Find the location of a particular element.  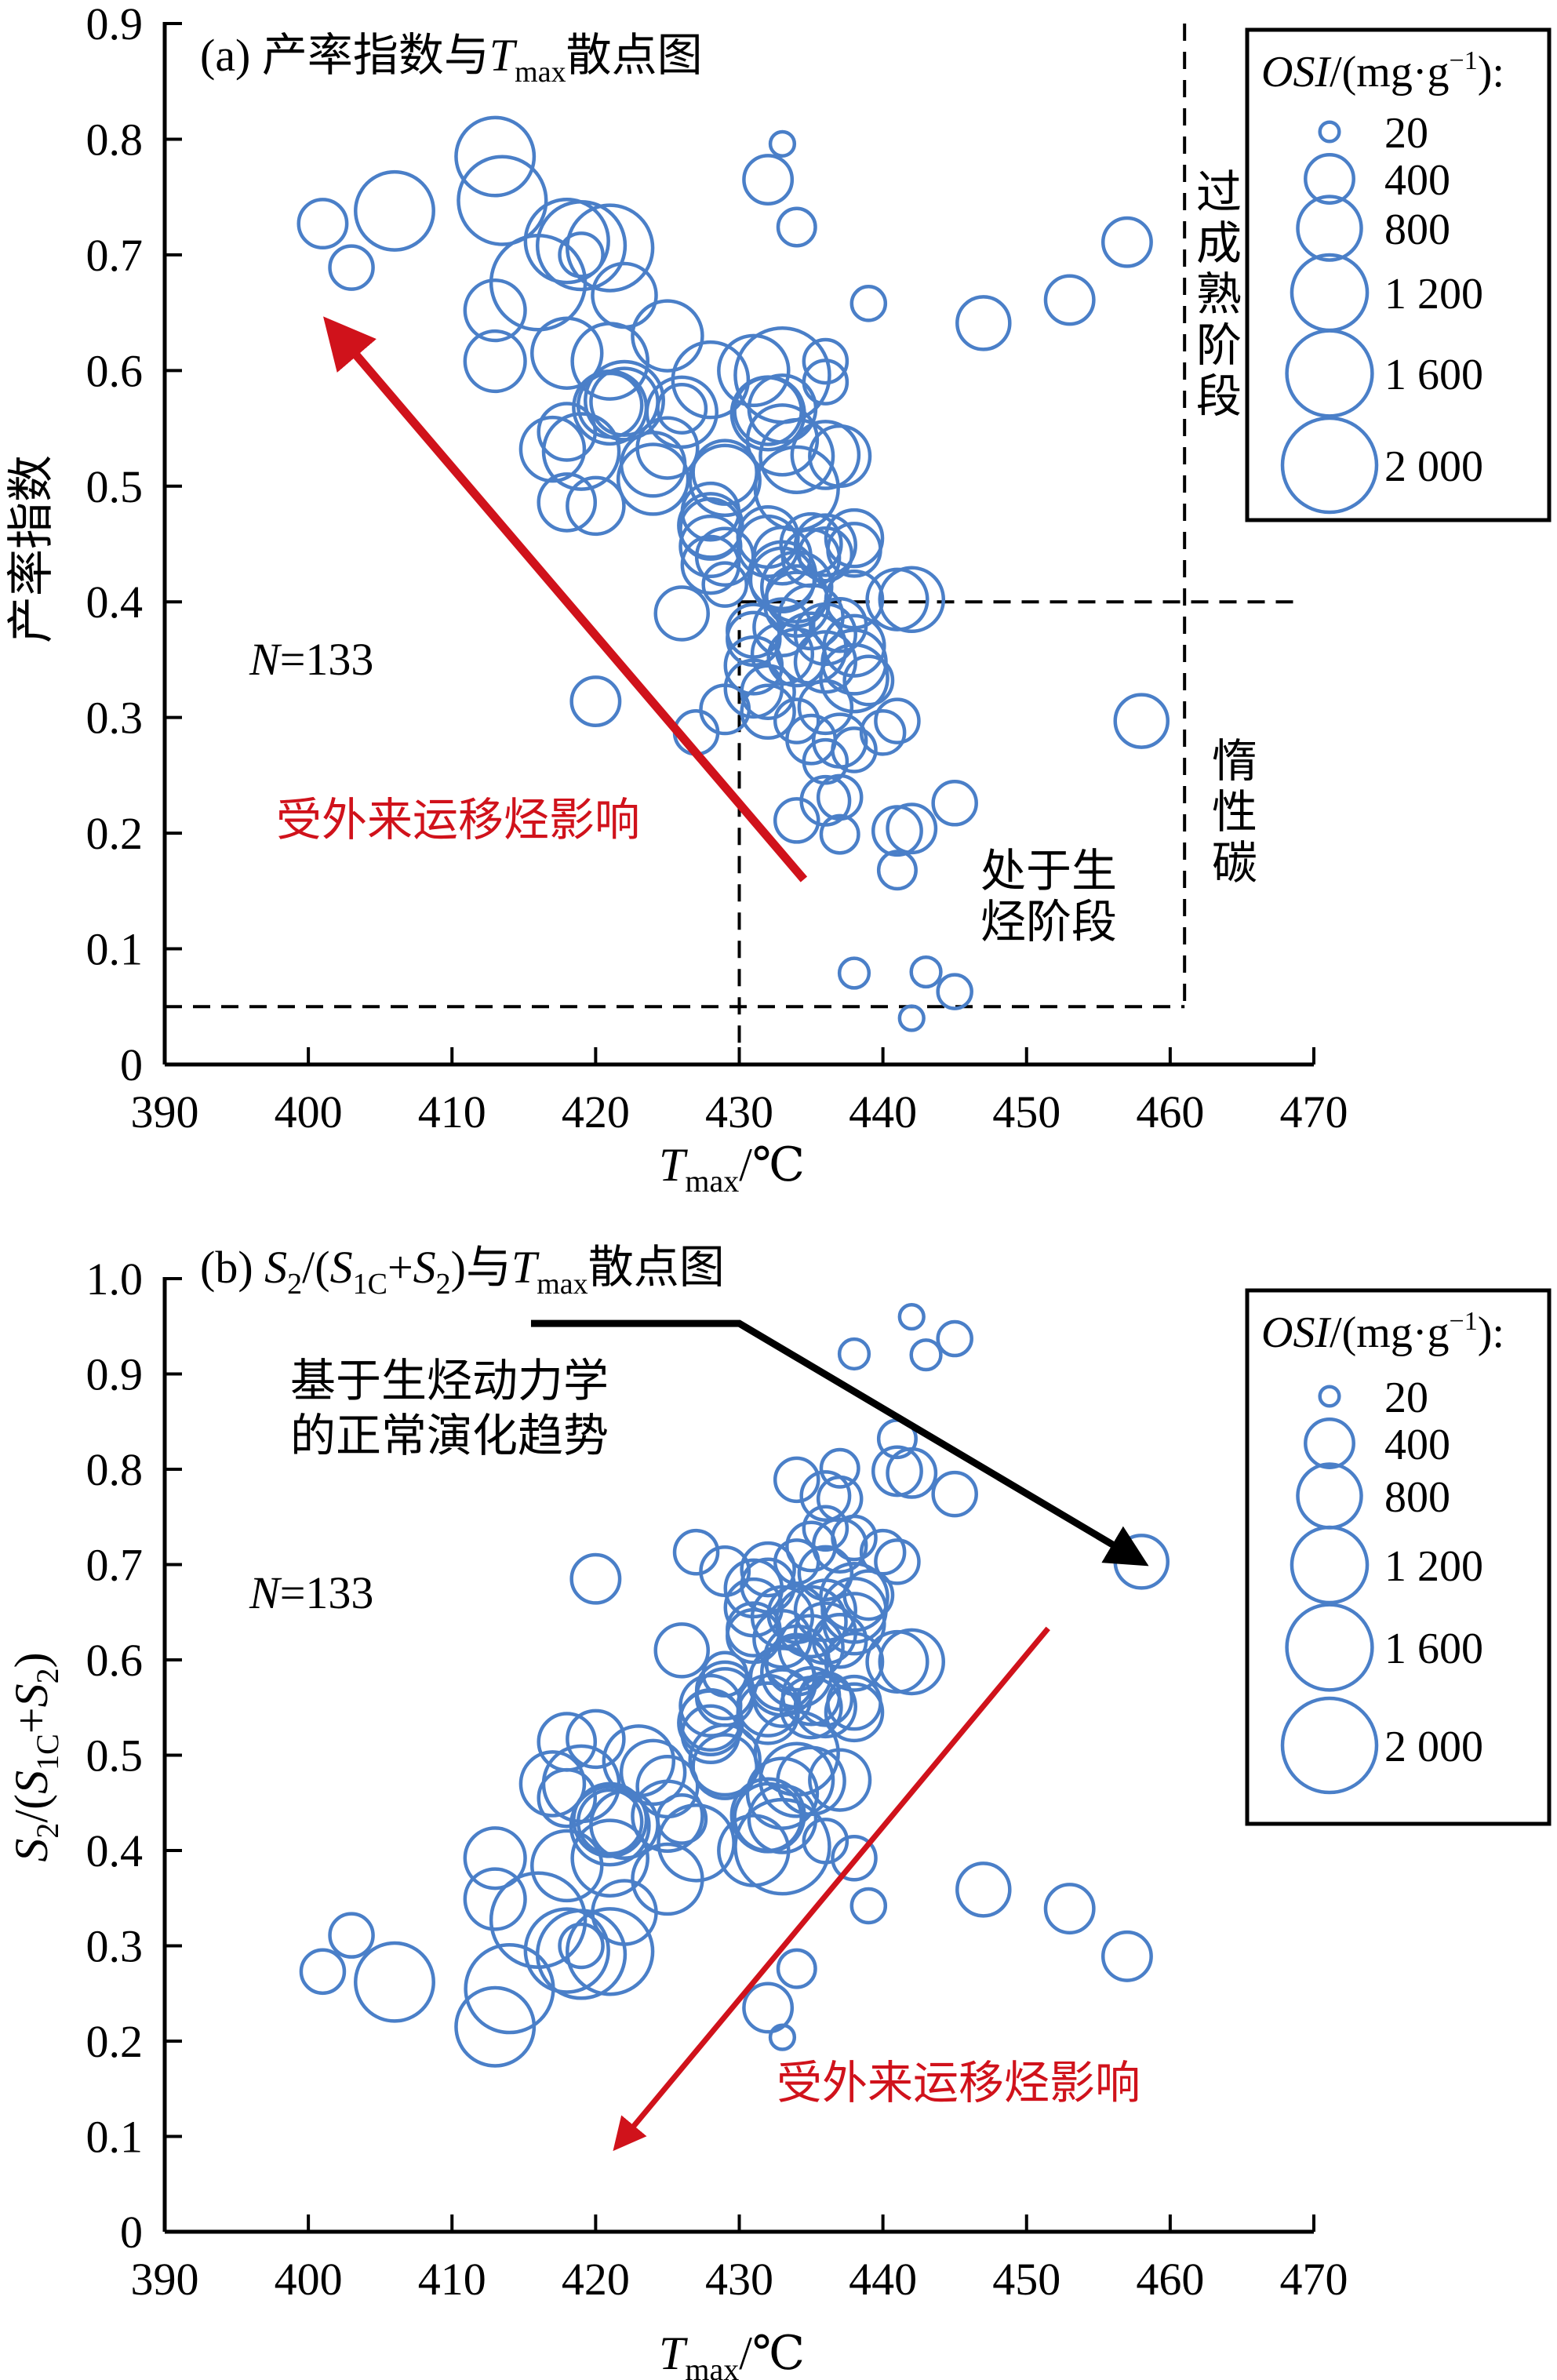

sample-count-label: N=133 is located at coordinates (311, 1592).